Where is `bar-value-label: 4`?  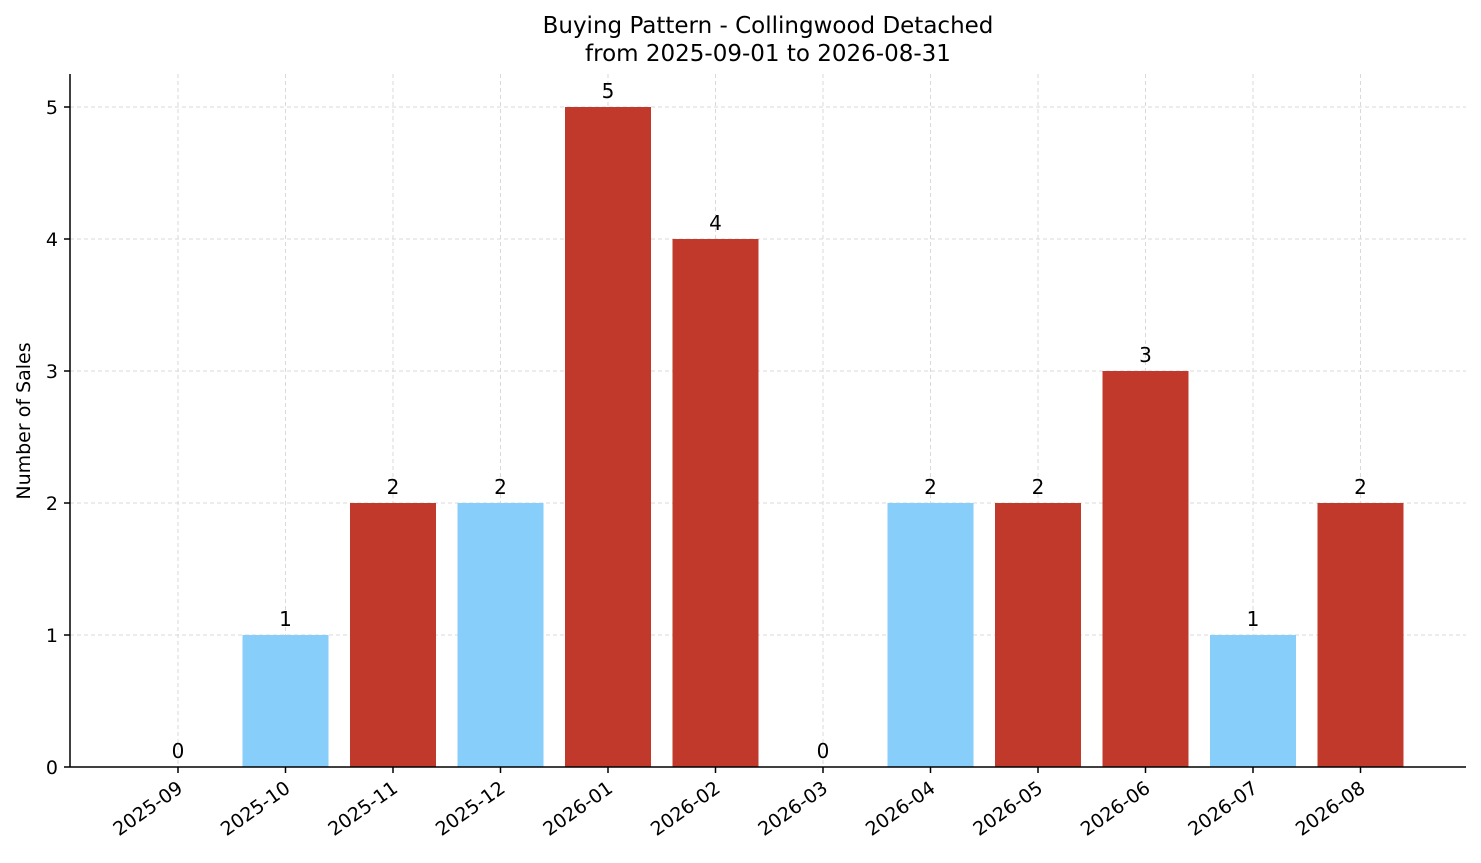 bar-value-label: 4 is located at coordinates (715, 223).